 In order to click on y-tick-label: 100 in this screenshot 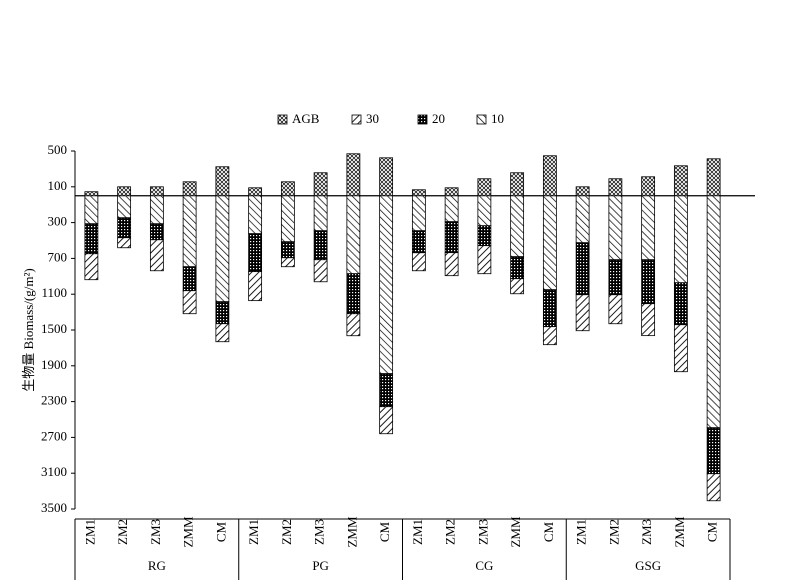, I will do `click(58, 185)`.